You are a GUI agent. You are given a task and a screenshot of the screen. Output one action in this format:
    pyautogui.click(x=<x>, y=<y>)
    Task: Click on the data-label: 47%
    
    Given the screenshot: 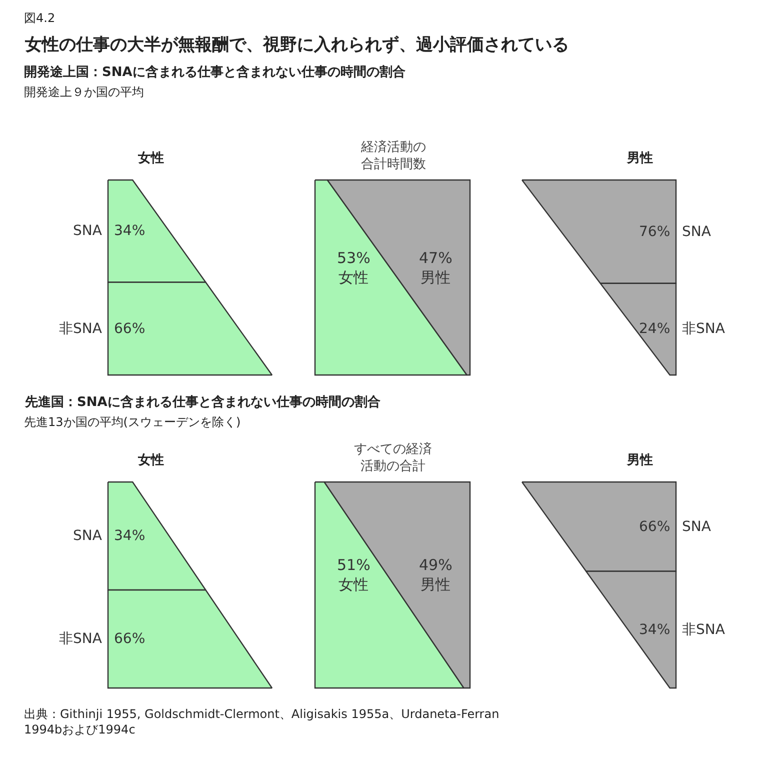 What is the action you would take?
    pyautogui.click(x=435, y=258)
    